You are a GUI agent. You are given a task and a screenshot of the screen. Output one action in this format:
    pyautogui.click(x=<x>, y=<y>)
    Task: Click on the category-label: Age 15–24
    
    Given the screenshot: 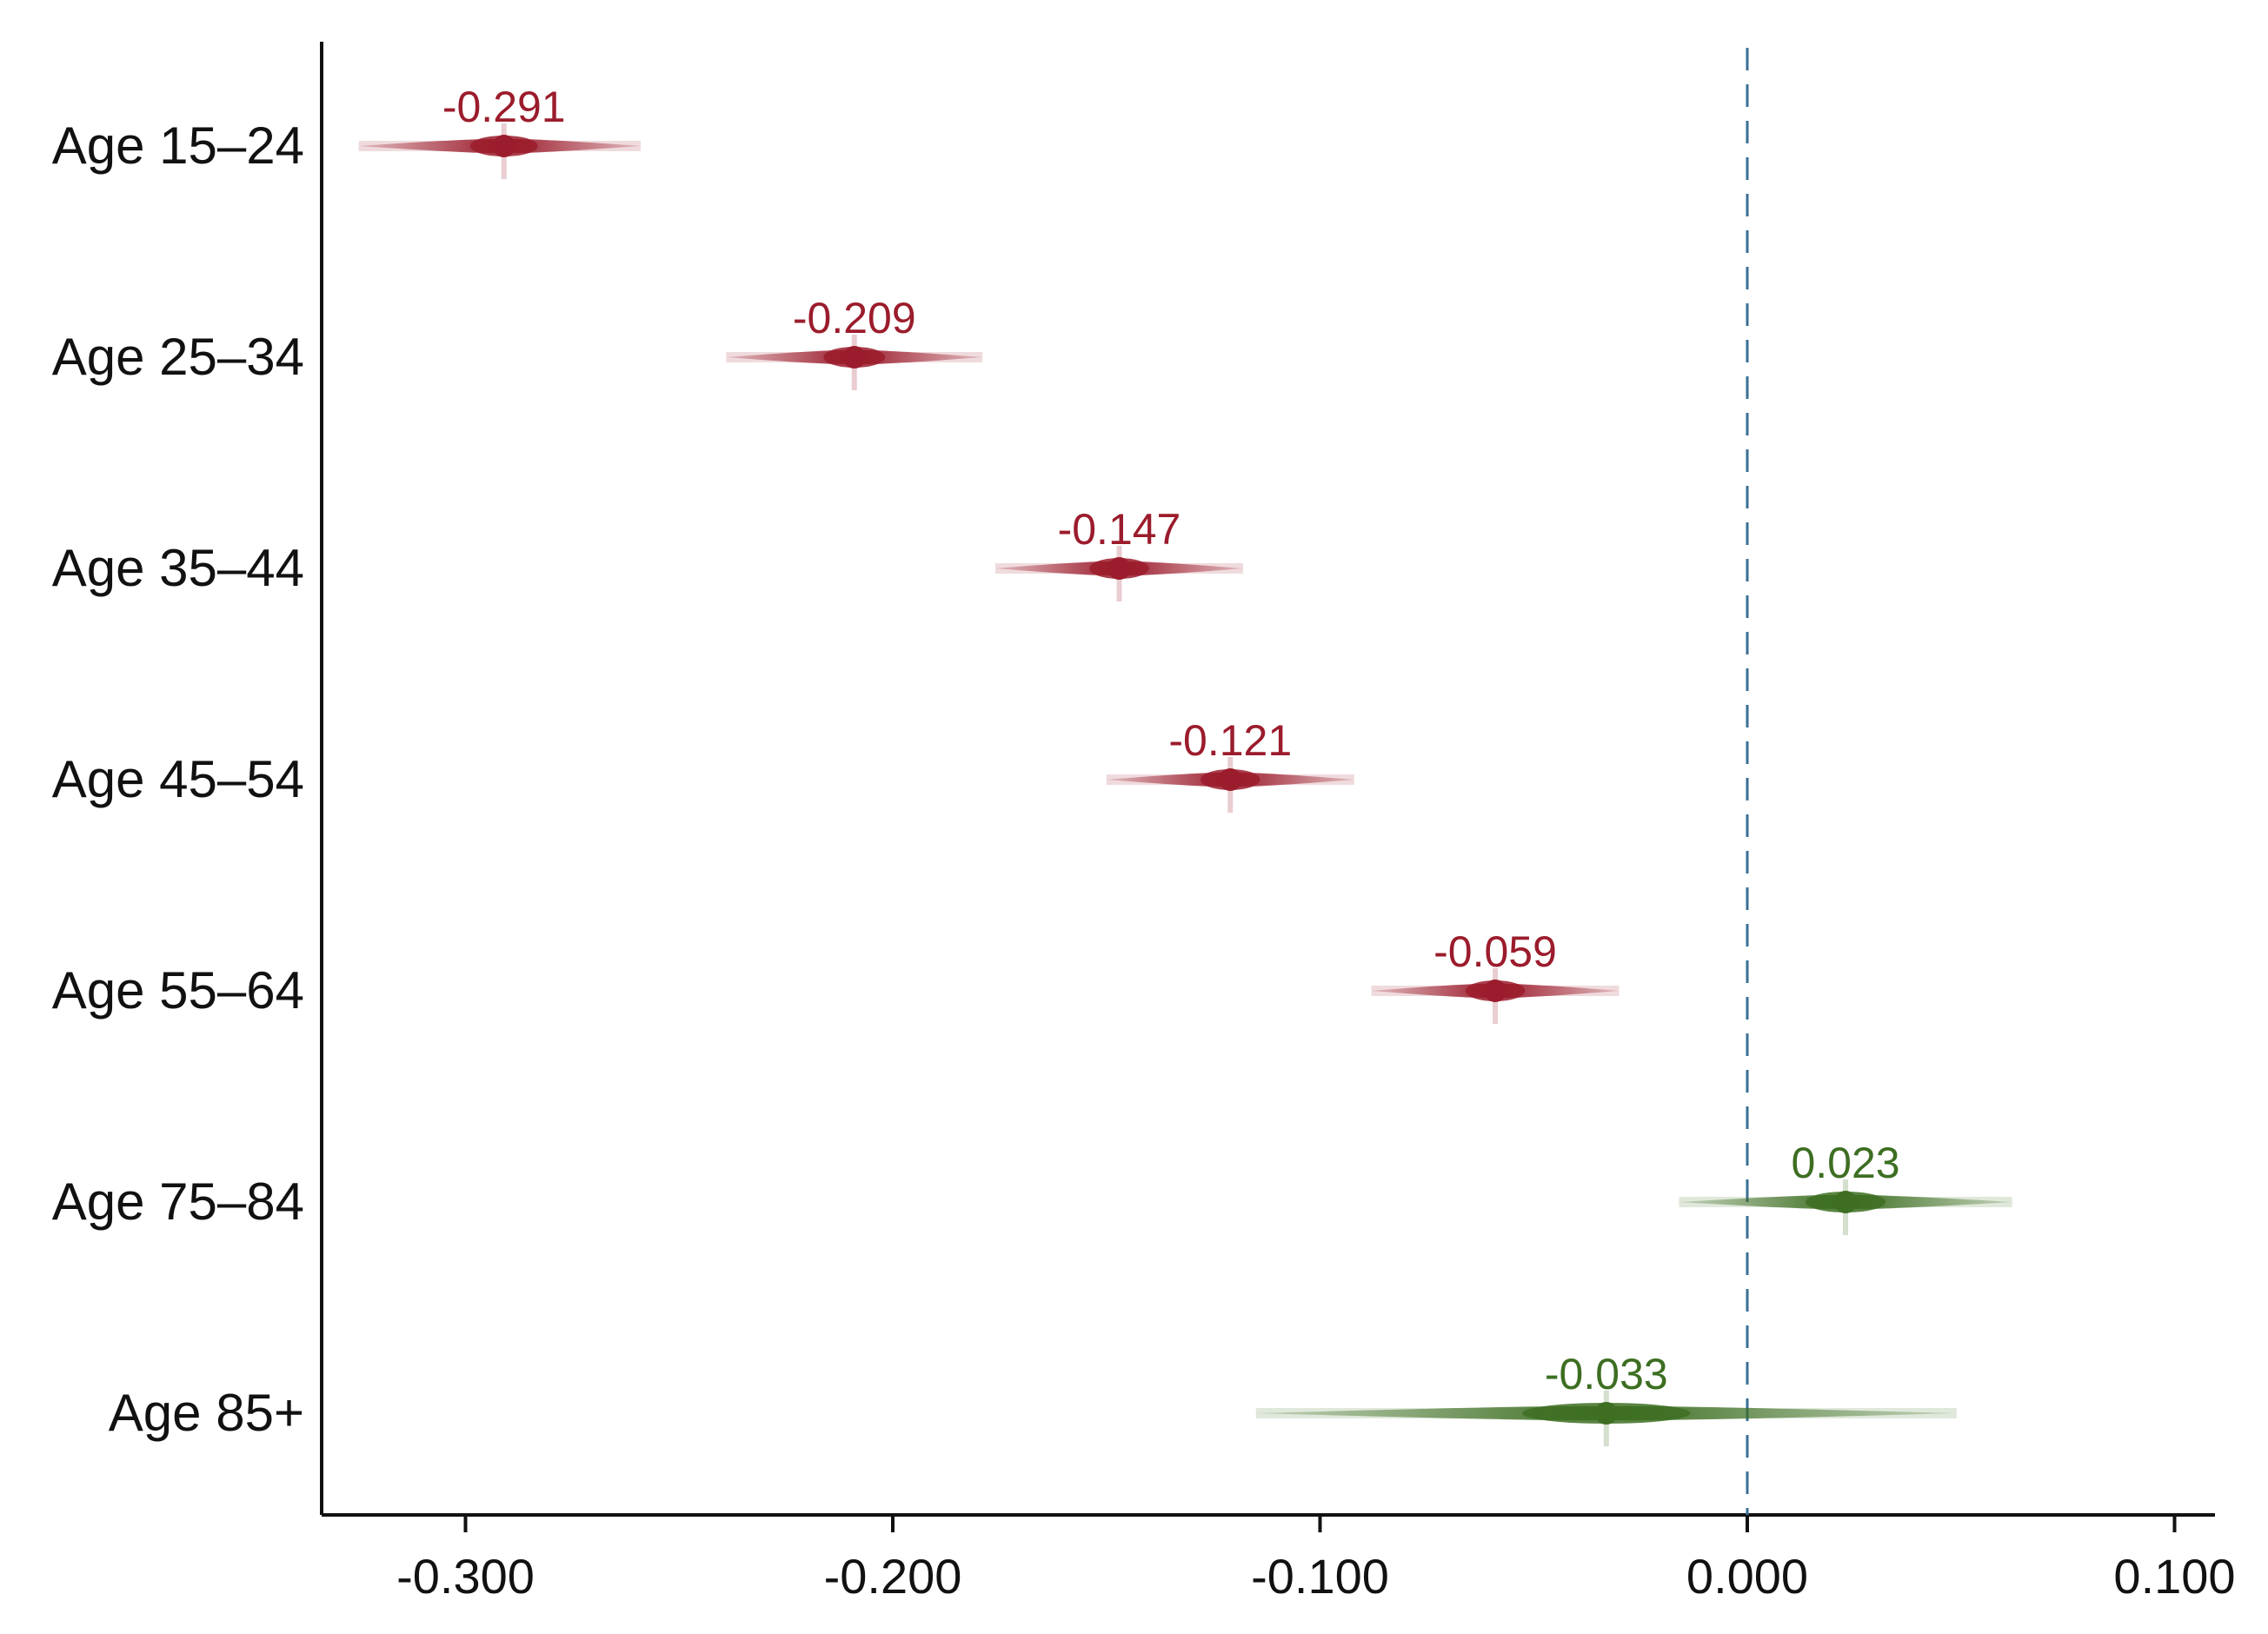 What is the action you would take?
    pyautogui.click(x=178, y=145)
    